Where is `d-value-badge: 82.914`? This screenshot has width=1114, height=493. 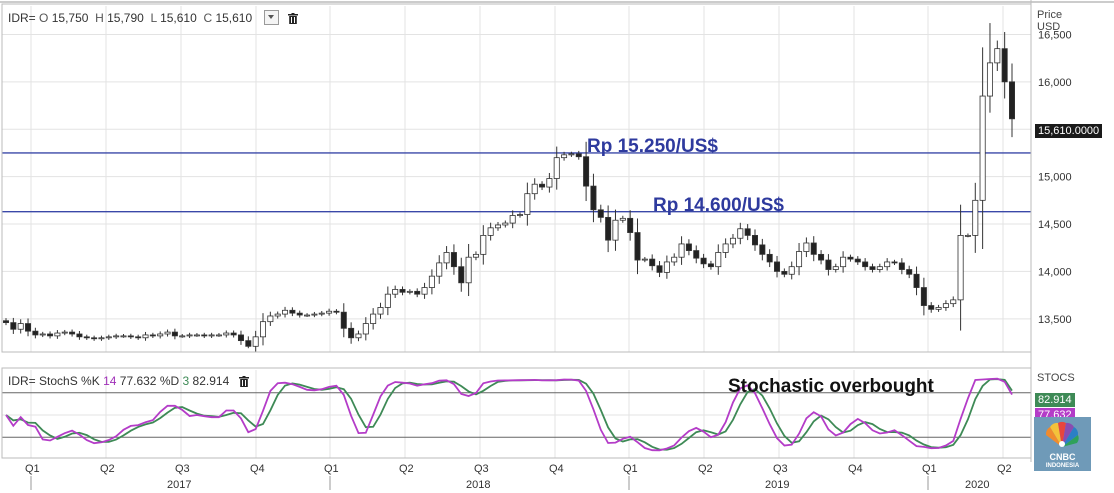 d-value-badge: 82.914 is located at coordinates (1055, 400).